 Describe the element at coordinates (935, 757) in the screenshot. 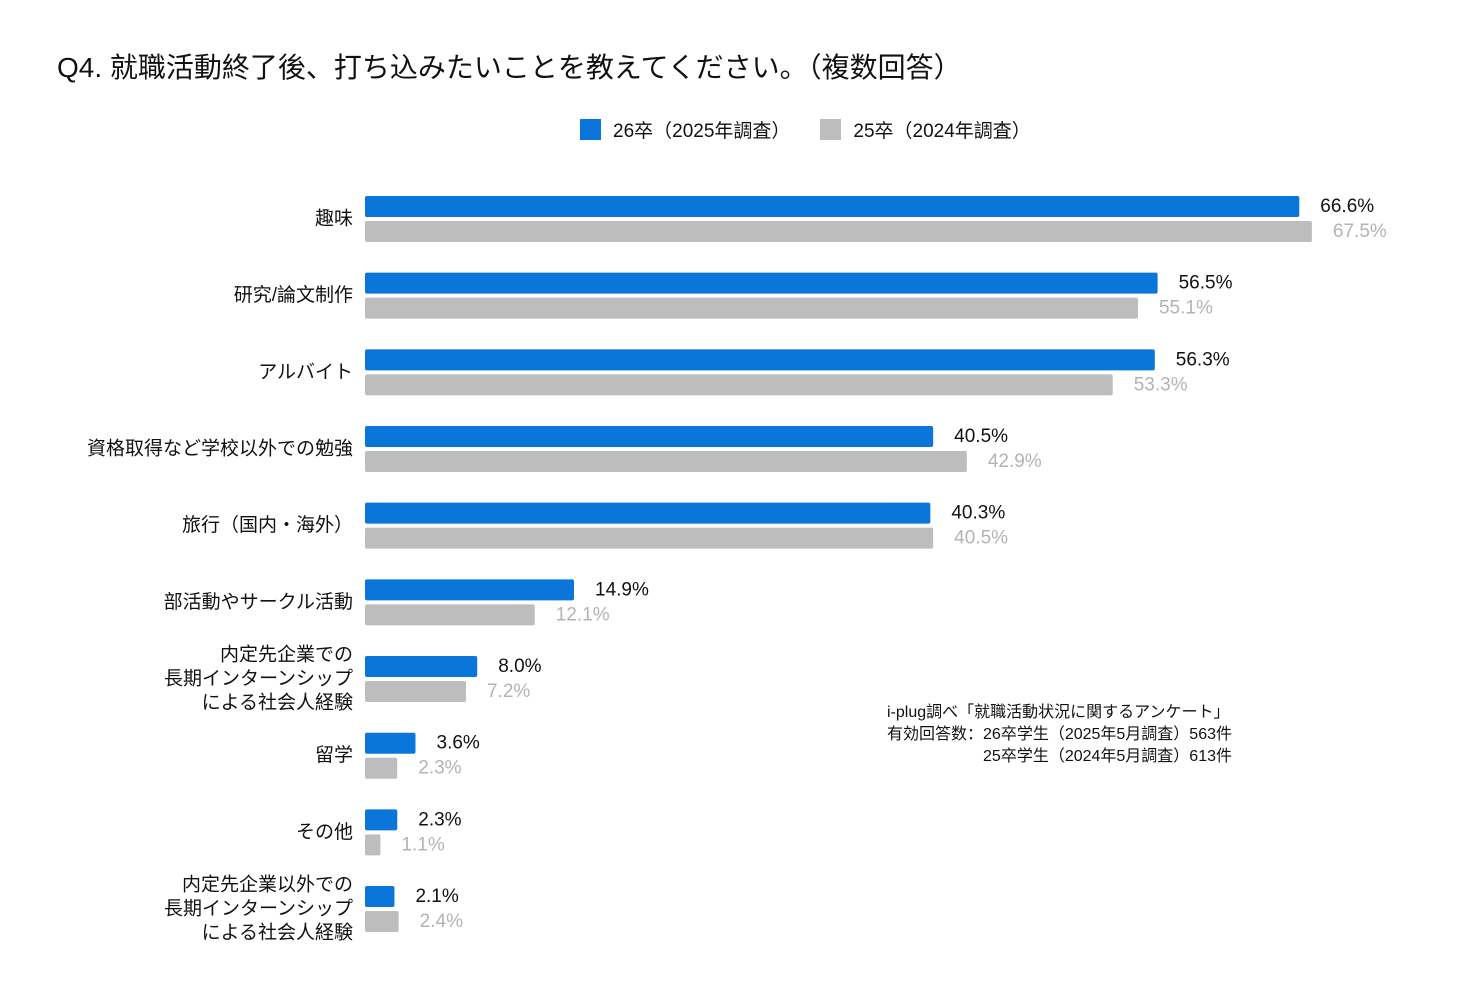

I see `count-spacer` at that location.